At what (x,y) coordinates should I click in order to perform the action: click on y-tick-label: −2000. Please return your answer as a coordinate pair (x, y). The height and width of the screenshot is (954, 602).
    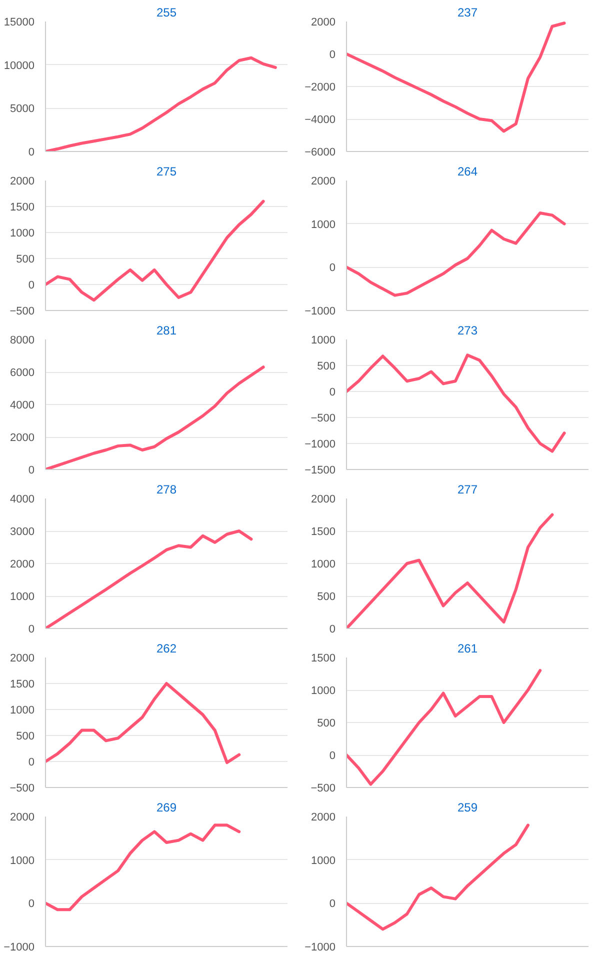
    Looking at the image, I should click on (320, 88).